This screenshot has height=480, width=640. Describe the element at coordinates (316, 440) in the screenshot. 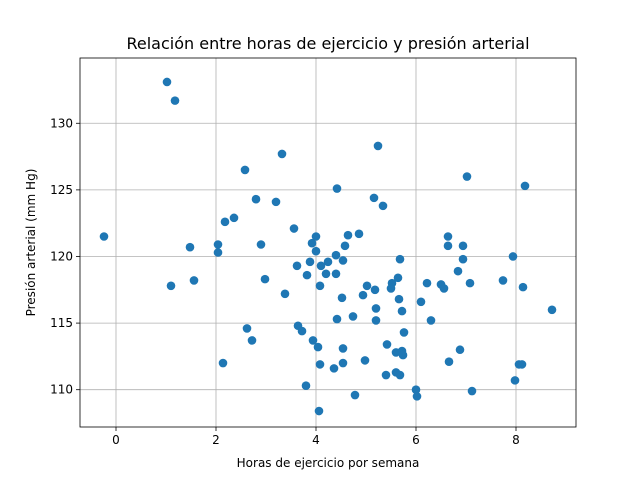

I see `x-tick-label: 4` at that location.